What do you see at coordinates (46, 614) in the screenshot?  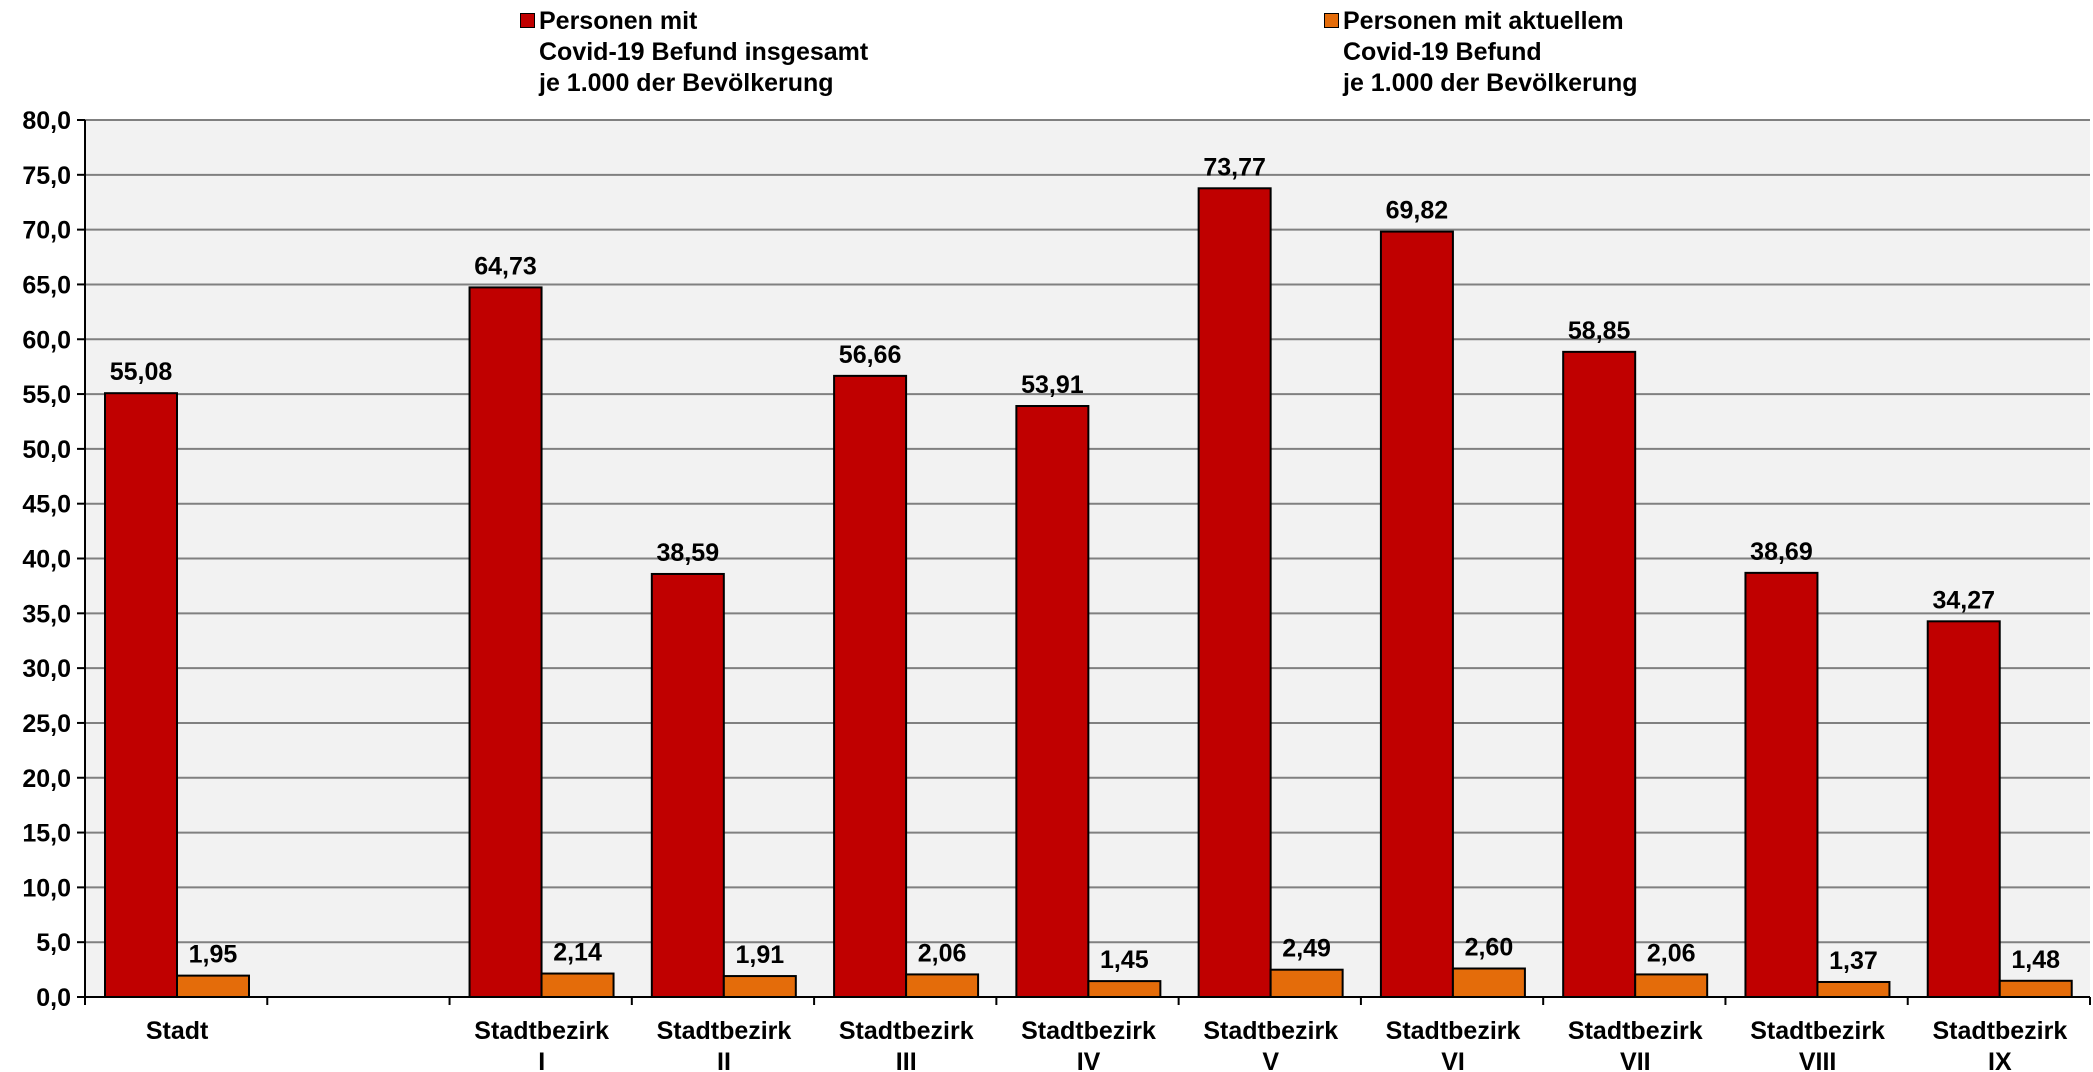 I see `y-tick-label: 35,0` at bounding box center [46, 614].